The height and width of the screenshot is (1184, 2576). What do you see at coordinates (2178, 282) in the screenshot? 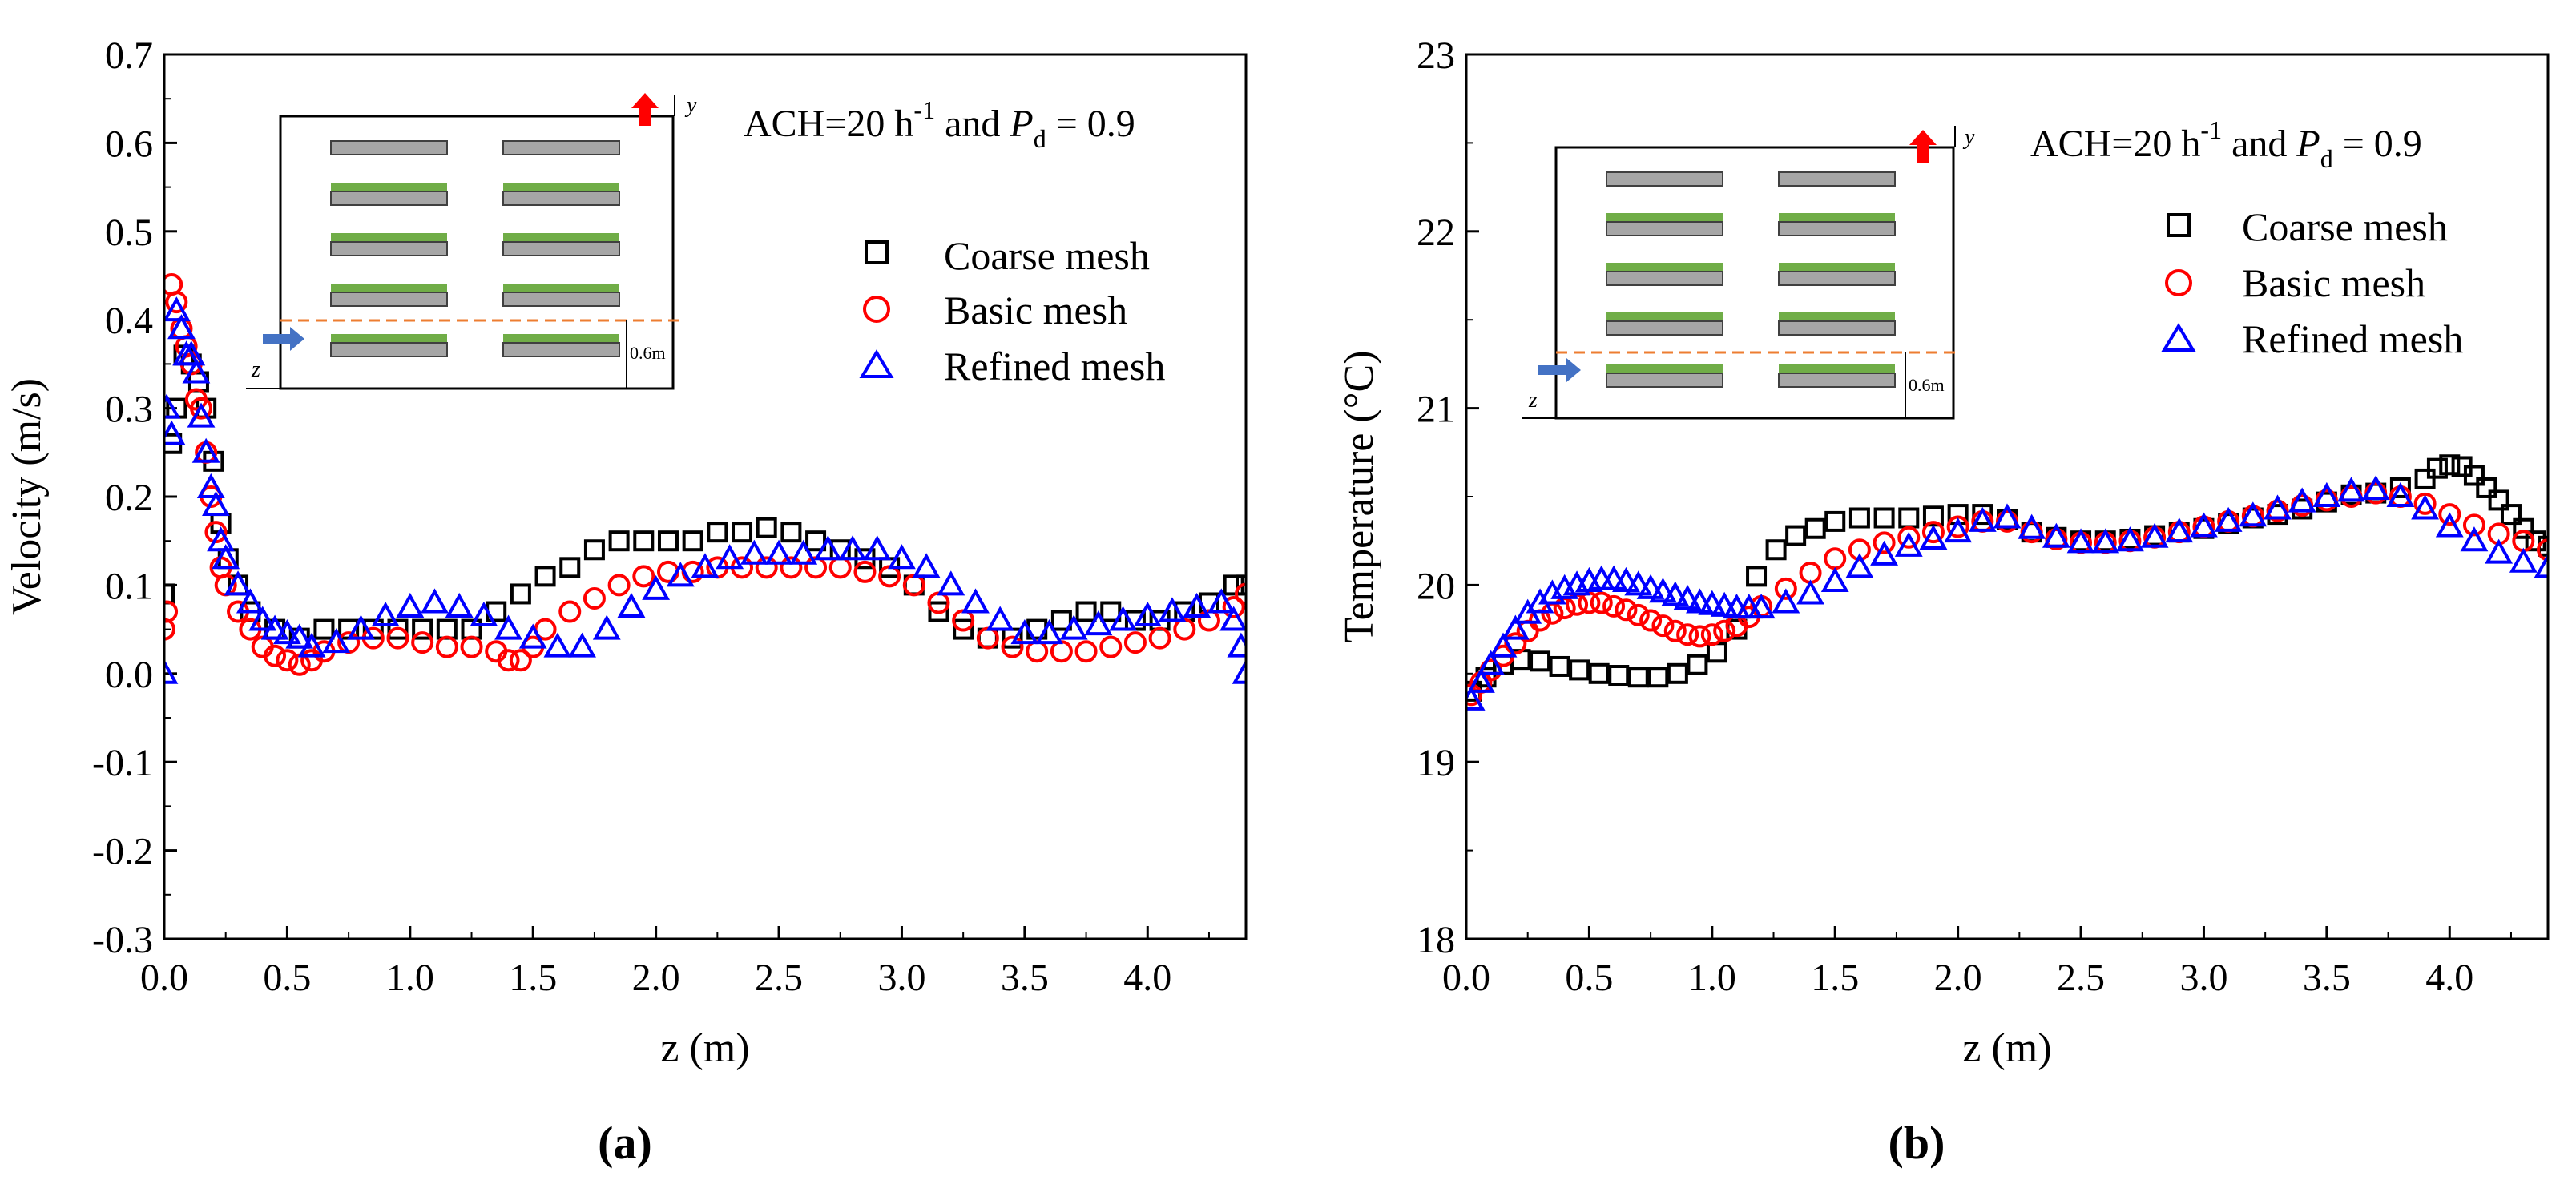
I see `legend-marker-basic` at bounding box center [2178, 282].